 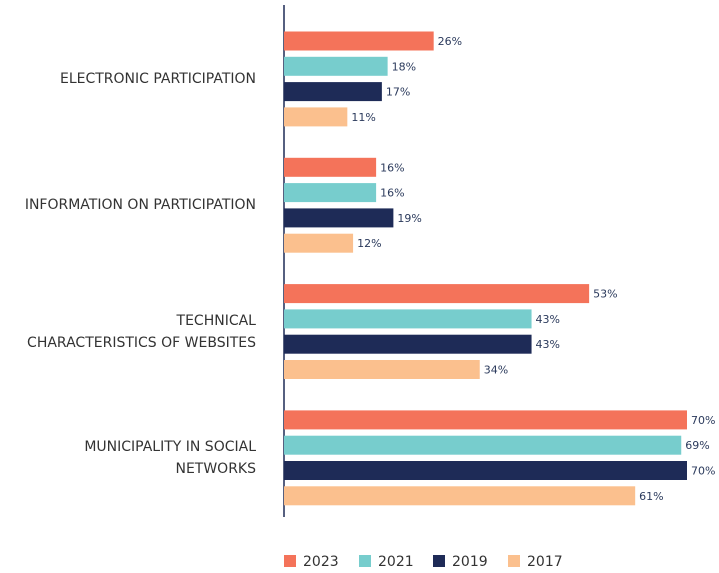 What do you see at coordinates (369, 243) in the screenshot?
I see `value-label: 12%` at bounding box center [369, 243].